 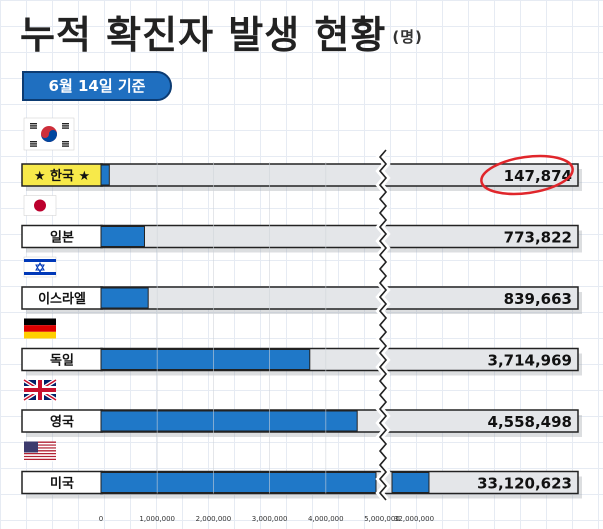 What do you see at coordinates (62, 484) in the screenshot?
I see `country-label: 미국` at bounding box center [62, 484].